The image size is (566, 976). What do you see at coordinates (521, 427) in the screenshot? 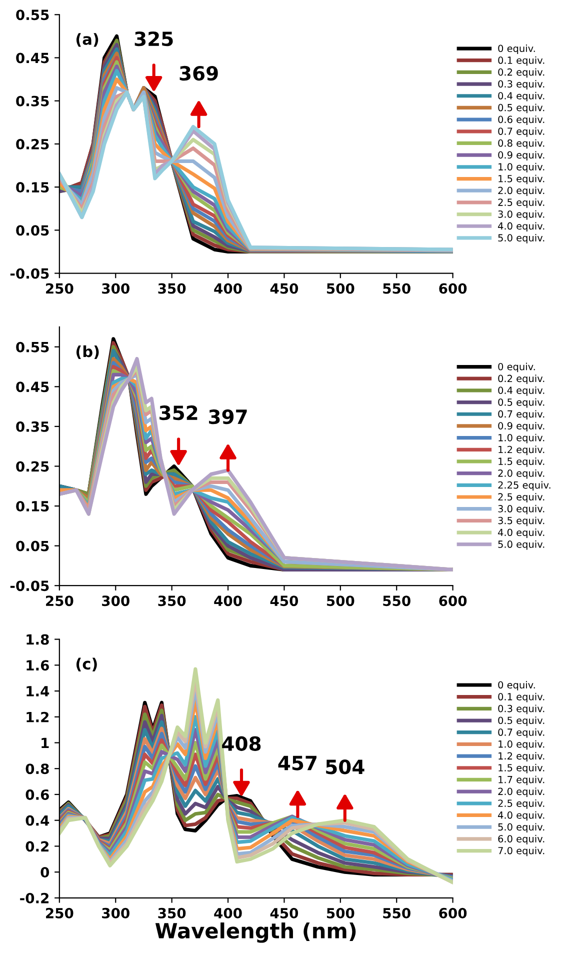
I see `legend-label: 0.9 equiv.` at bounding box center [521, 427].